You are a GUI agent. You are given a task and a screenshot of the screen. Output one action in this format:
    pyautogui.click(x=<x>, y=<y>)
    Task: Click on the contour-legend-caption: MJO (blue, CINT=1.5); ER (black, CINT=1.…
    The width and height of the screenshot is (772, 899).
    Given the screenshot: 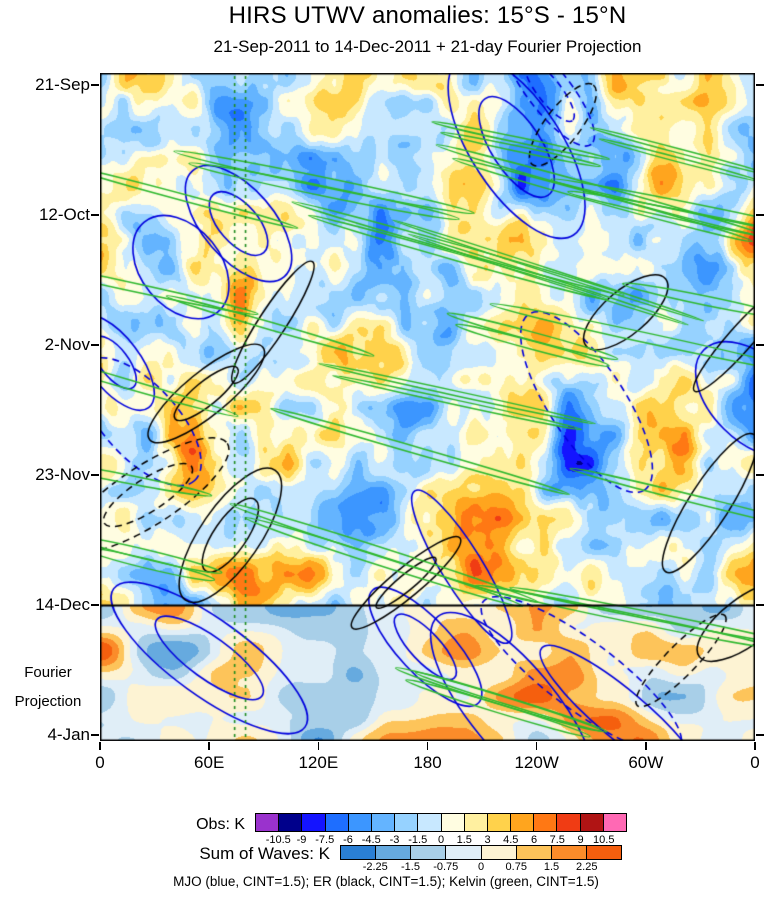 What is the action you would take?
    pyautogui.click(x=386, y=881)
    